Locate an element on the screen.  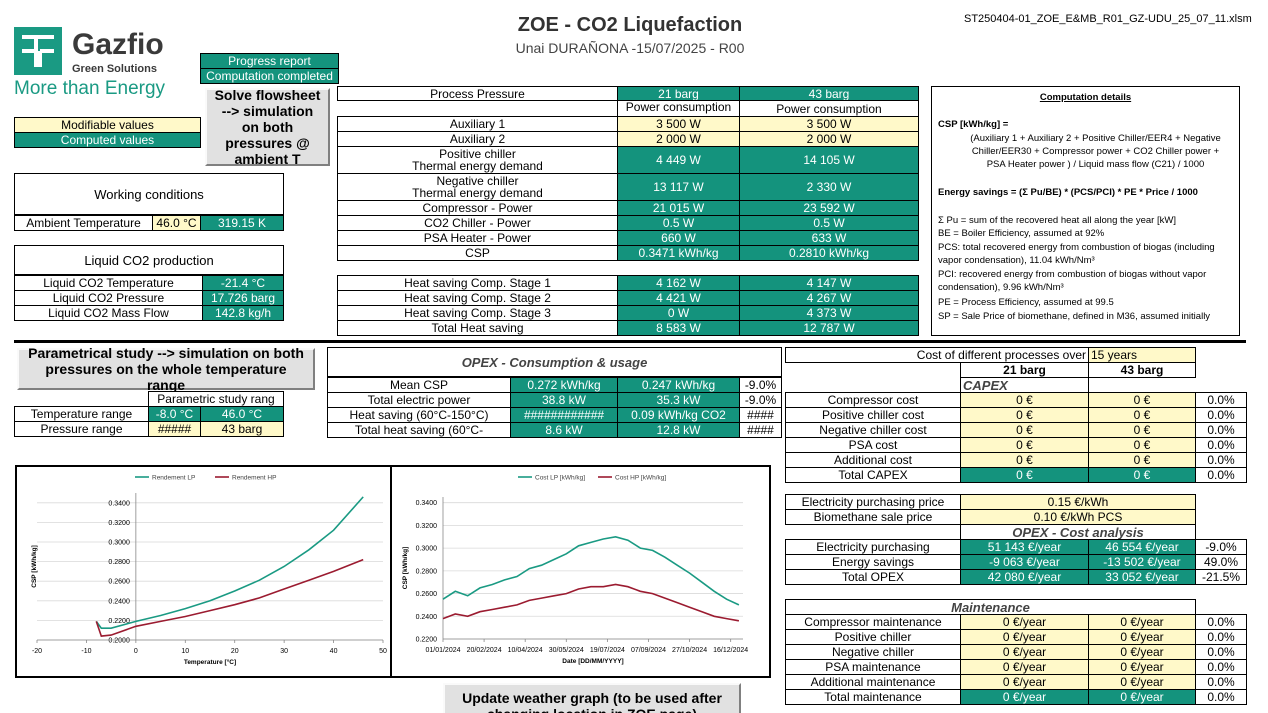
cell: PSA Heater - Power is located at coordinates (477, 238).